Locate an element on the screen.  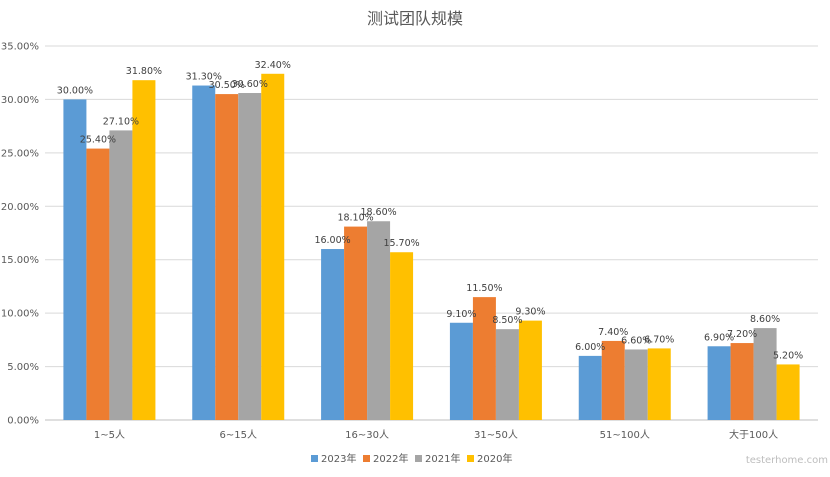
data-label: 25.40% is located at coordinates (98, 140).